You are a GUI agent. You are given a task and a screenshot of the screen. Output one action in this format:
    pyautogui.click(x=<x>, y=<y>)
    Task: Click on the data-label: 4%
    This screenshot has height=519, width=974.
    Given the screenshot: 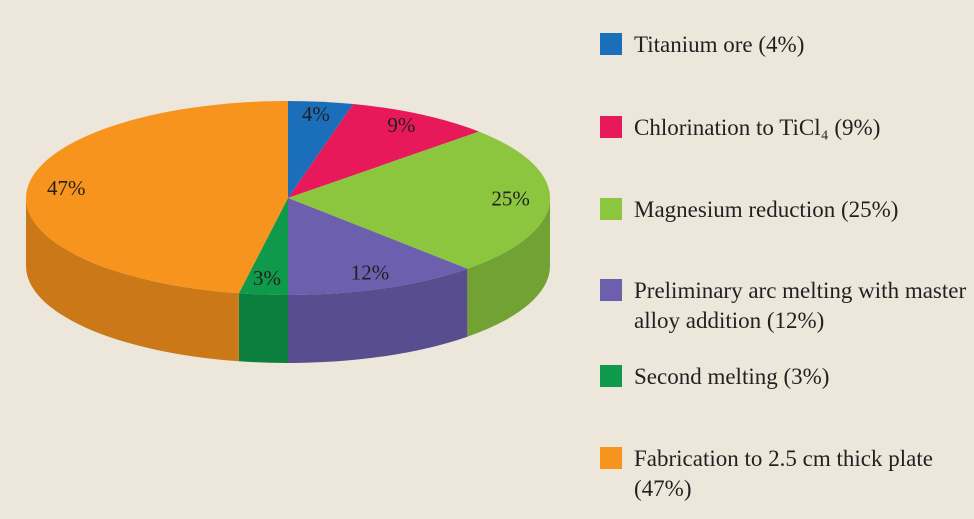 What is the action you would take?
    pyautogui.click(x=316, y=114)
    